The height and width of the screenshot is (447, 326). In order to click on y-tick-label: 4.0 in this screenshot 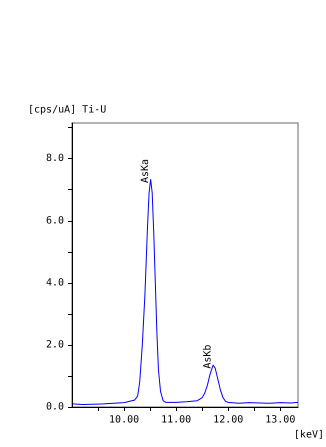, I will do `click(55, 282)`.